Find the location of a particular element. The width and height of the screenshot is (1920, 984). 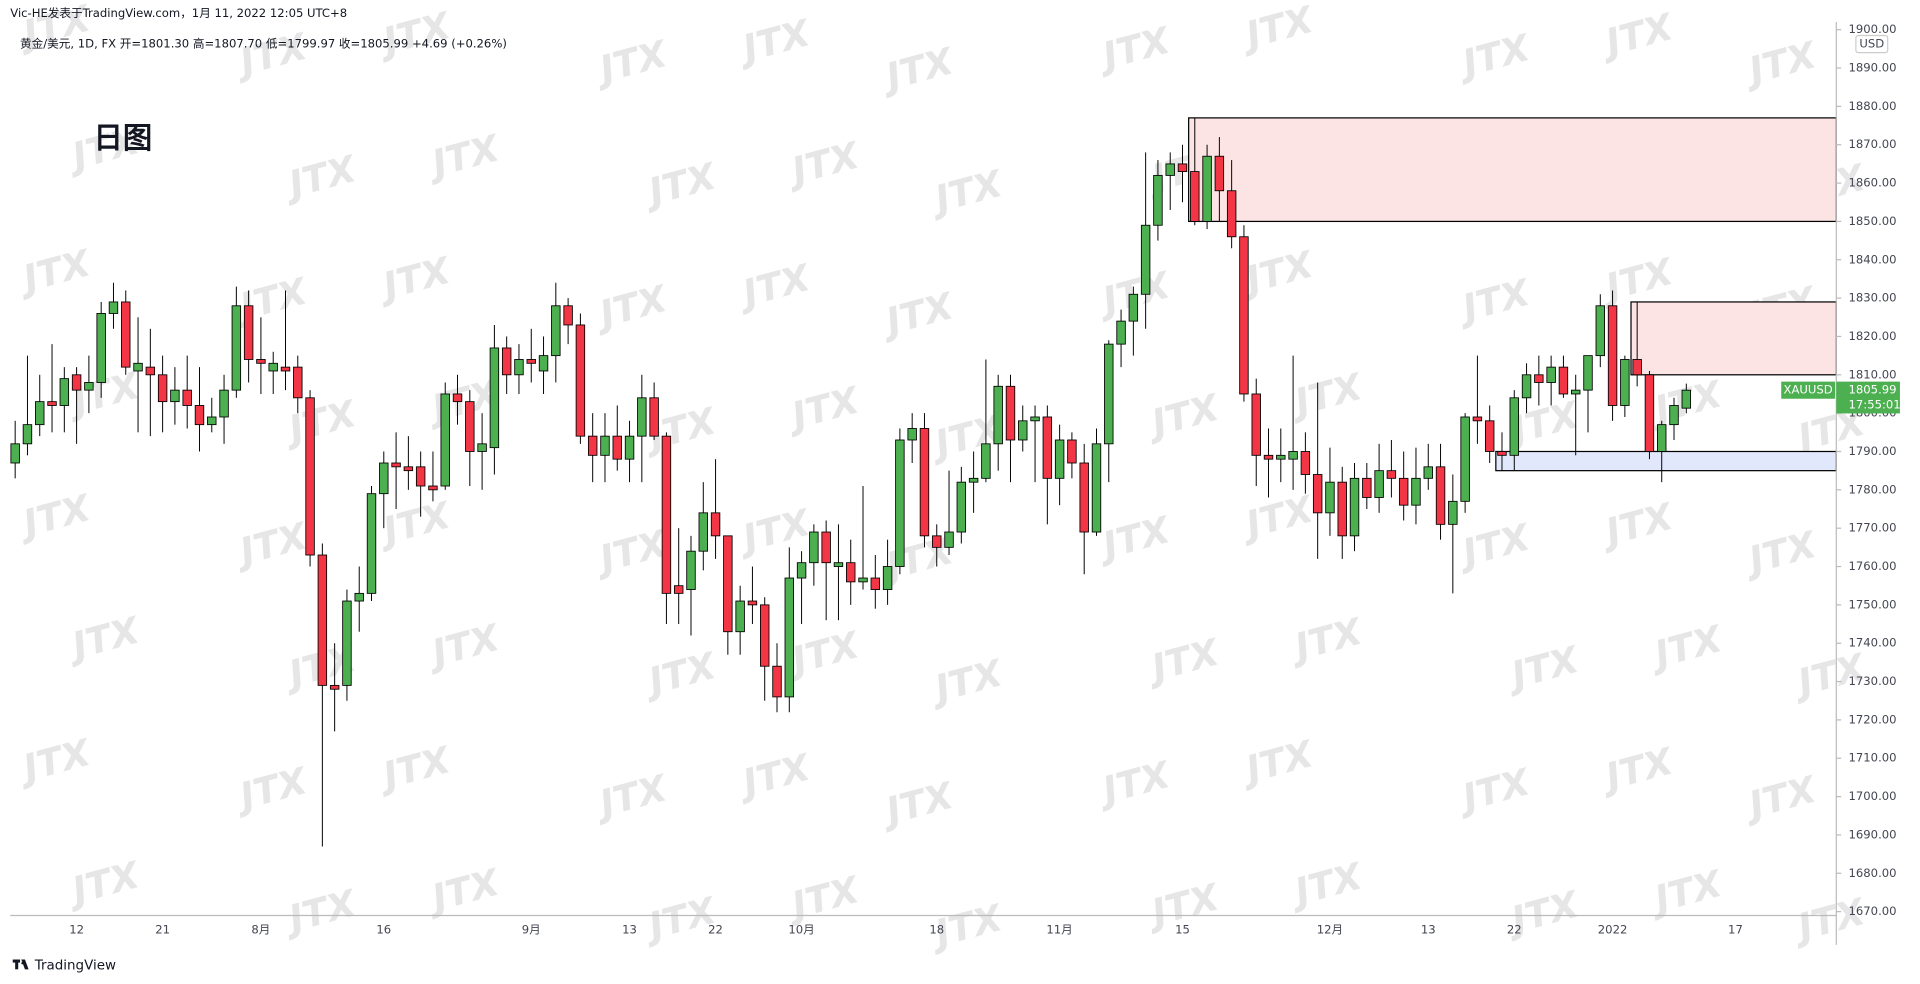

x-tick-label: 21 is located at coordinates (162, 930).